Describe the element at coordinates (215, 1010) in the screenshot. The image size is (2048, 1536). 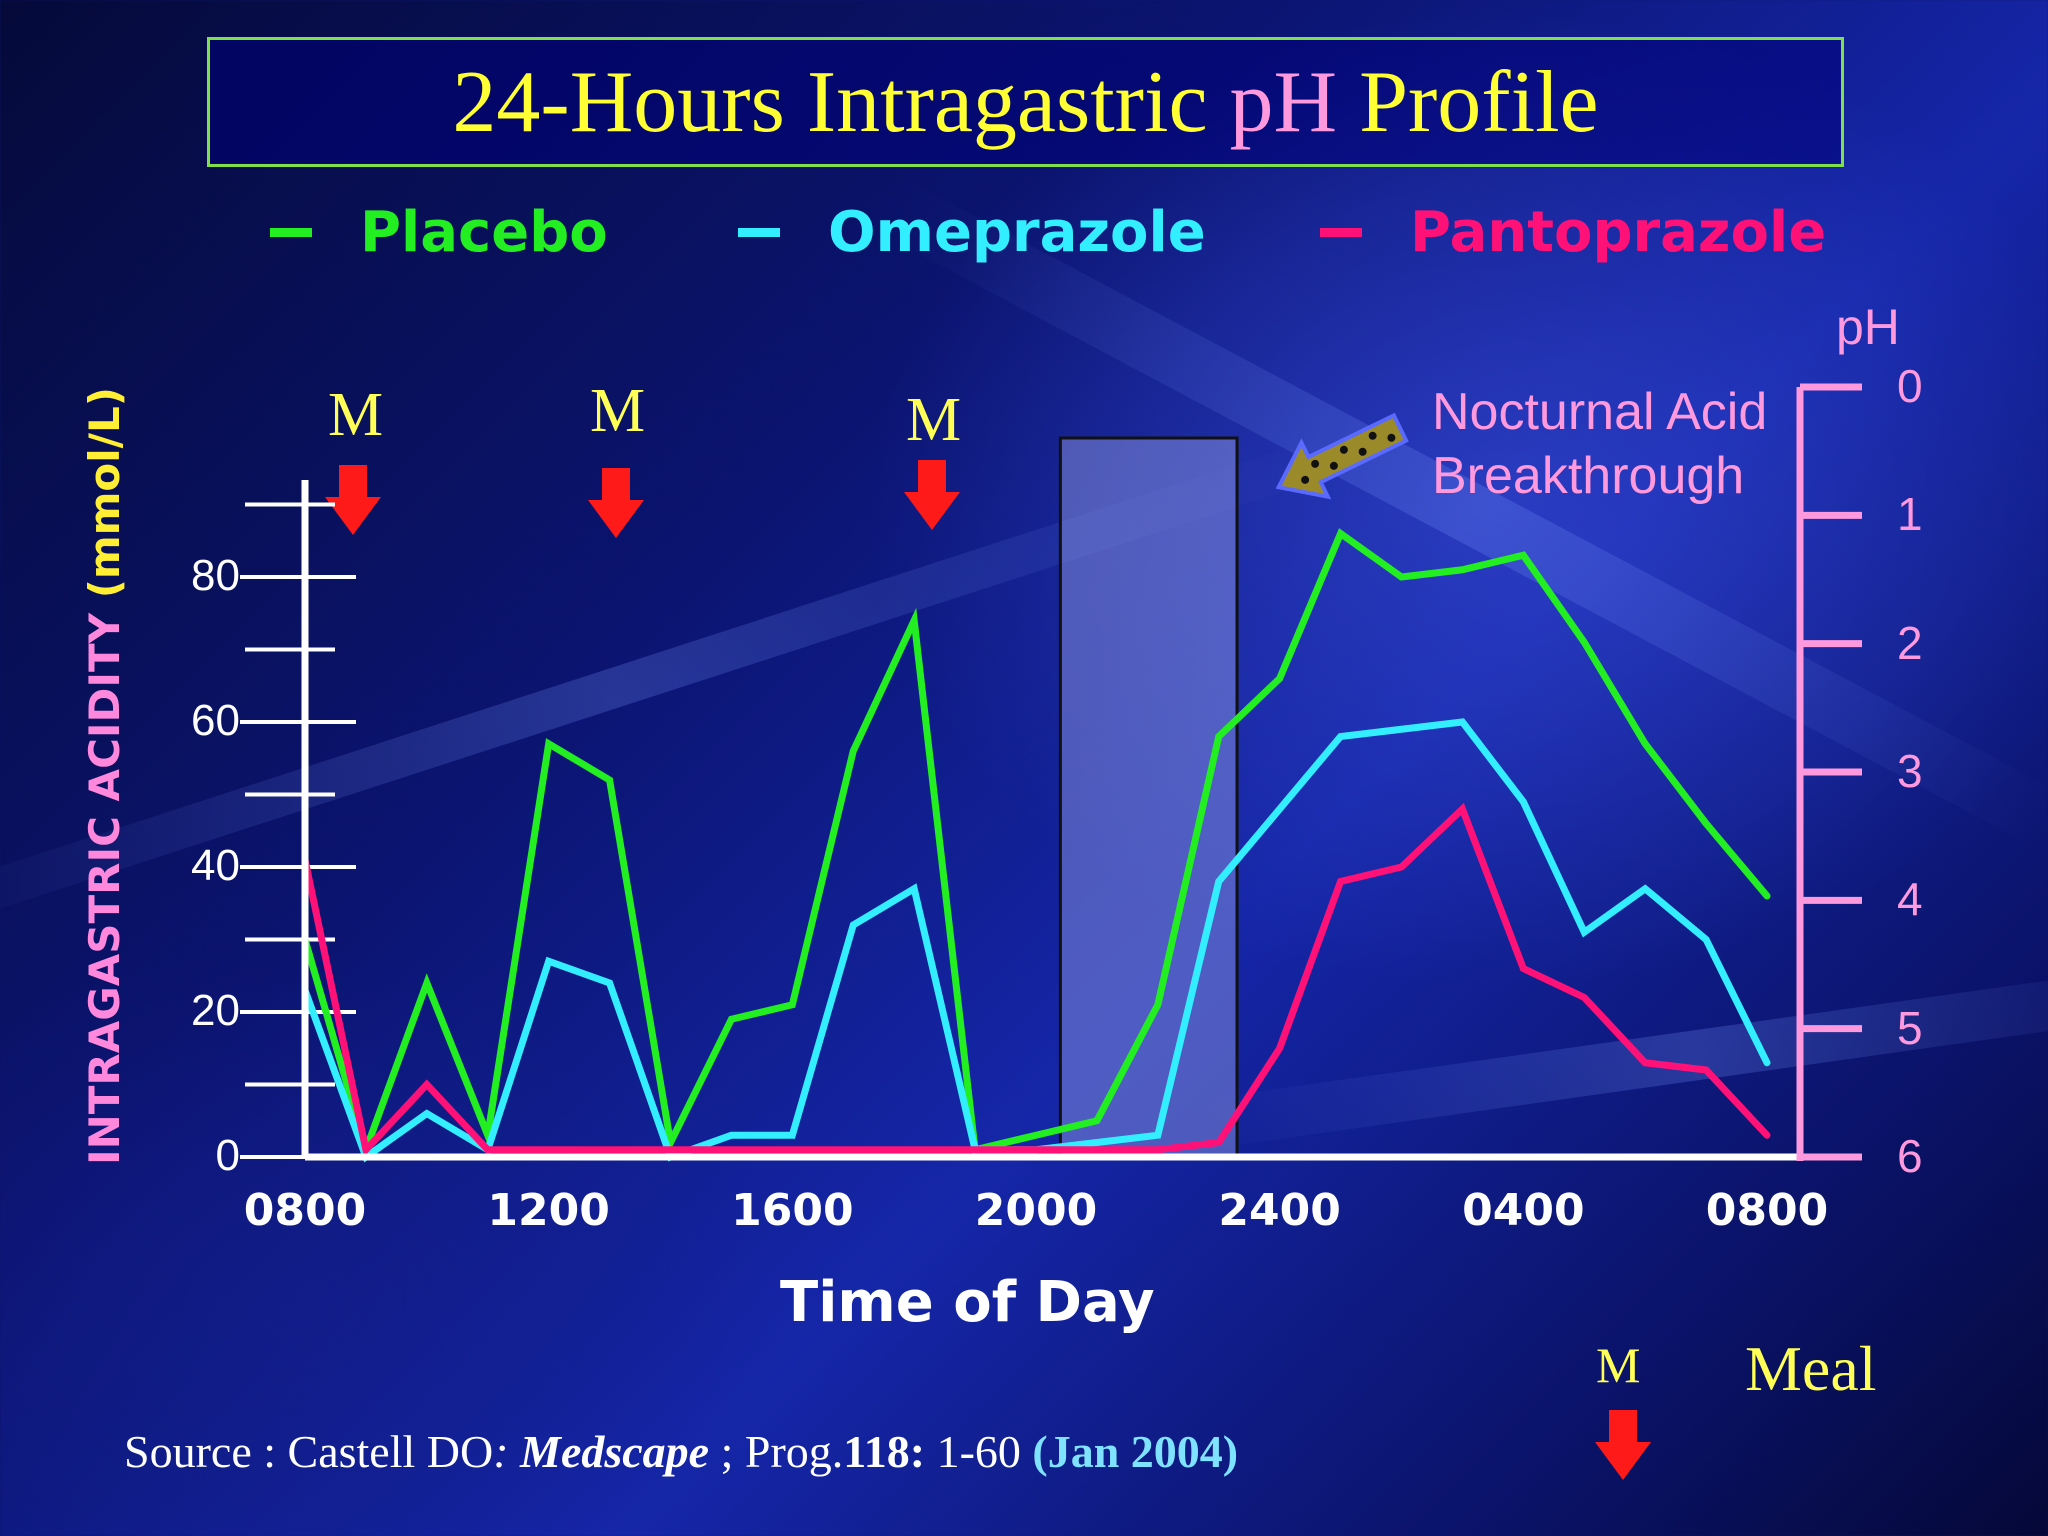
I see `y-tick-label: 20` at that location.